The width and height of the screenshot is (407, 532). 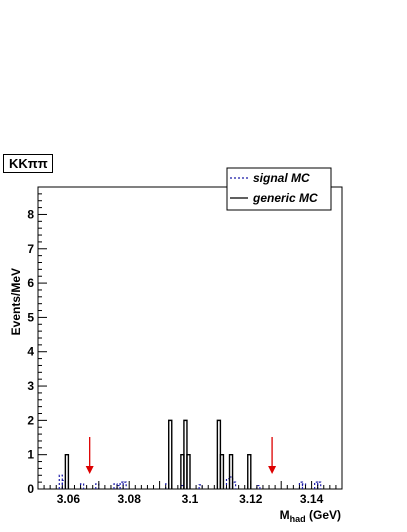 I want to click on generic-mc-series, so click(x=158, y=454).